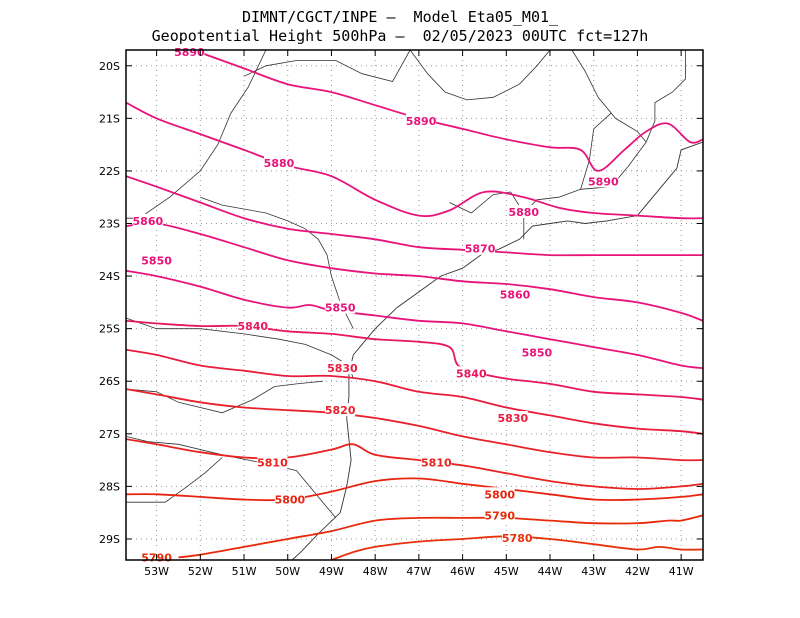 The image size is (800, 618). I want to click on x-tick-label: 43W, so click(593, 571).